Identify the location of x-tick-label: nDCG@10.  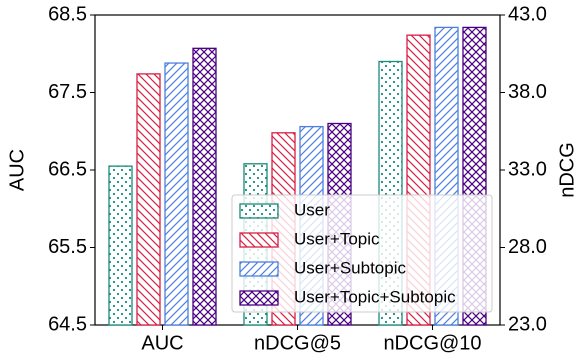
(432, 343).